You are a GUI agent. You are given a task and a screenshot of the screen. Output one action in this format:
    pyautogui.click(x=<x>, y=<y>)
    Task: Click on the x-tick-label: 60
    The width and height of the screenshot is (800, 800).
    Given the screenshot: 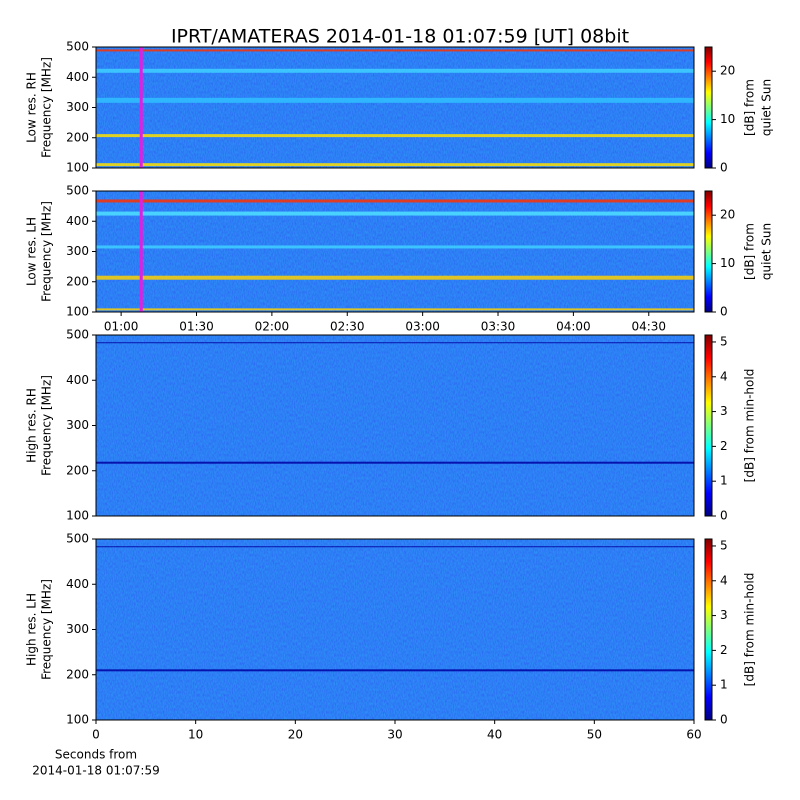 What is the action you would take?
    pyautogui.click(x=693, y=735)
    